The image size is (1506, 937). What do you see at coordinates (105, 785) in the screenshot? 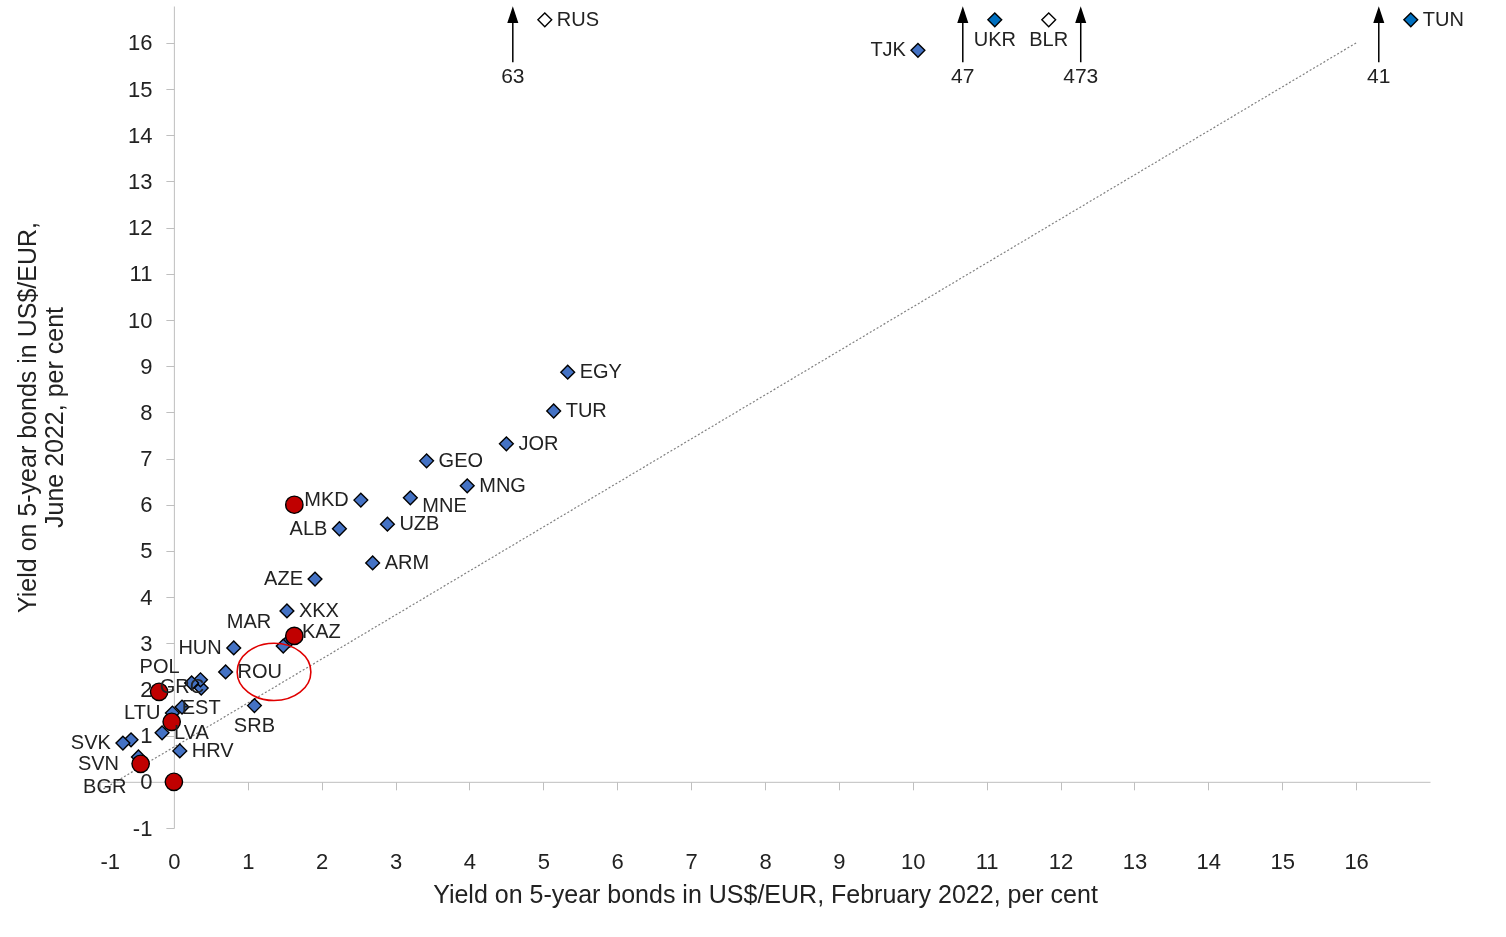
I see `data-label: BGR` at bounding box center [105, 785].